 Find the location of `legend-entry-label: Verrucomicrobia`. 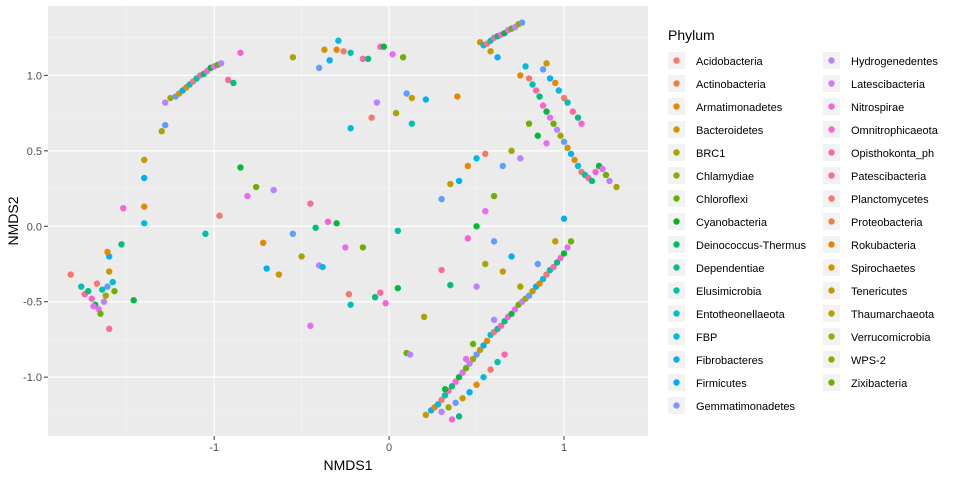

legend-entry-label: Verrucomicrobia is located at coordinates (891, 338).